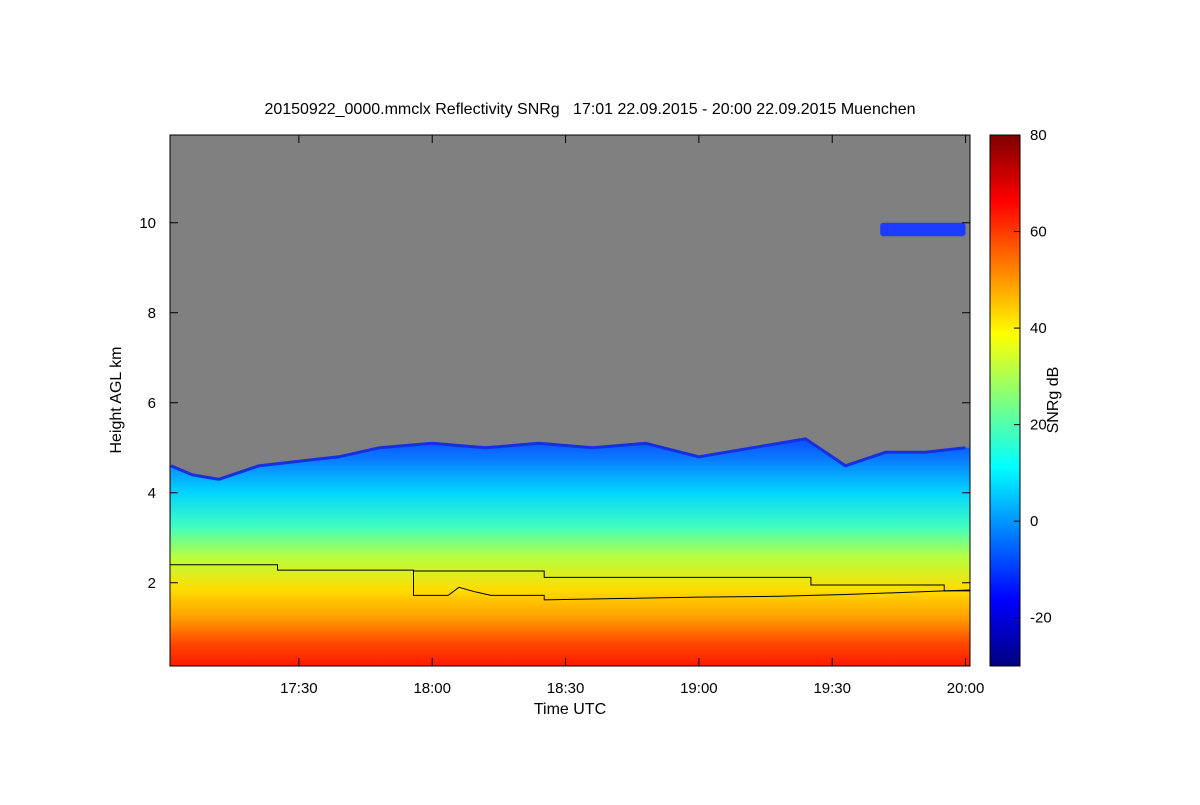 Image resolution: width=1200 pixels, height=805 pixels. What do you see at coordinates (152, 403) in the screenshot?
I see `y-tick-label: 6` at bounding box center [152, 403].